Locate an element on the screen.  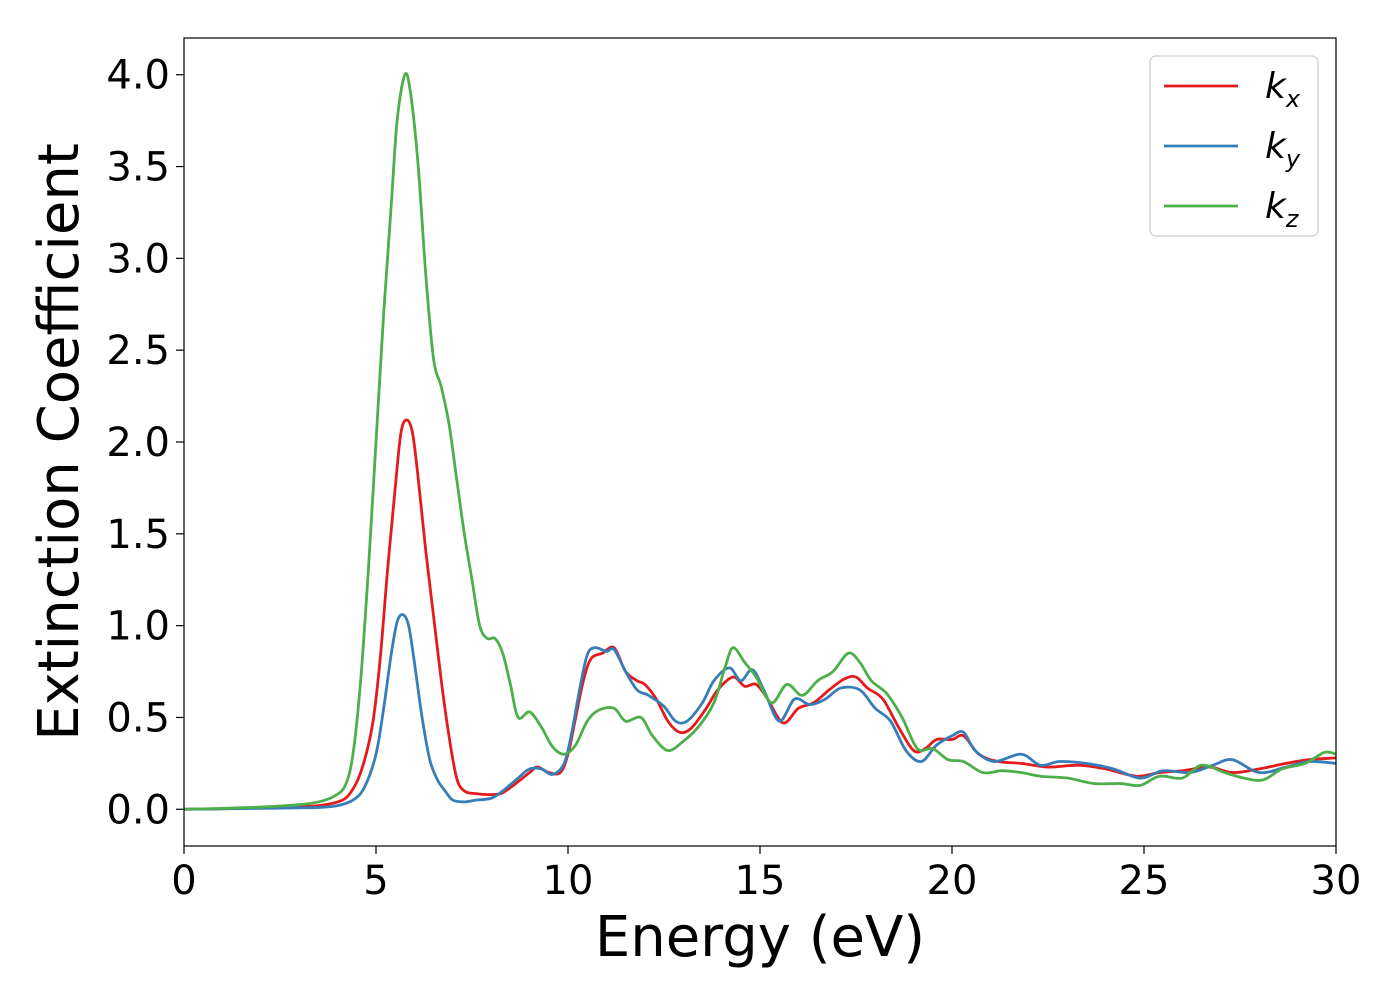
x-tick-label: 20 is located at coordinates (952, 881).